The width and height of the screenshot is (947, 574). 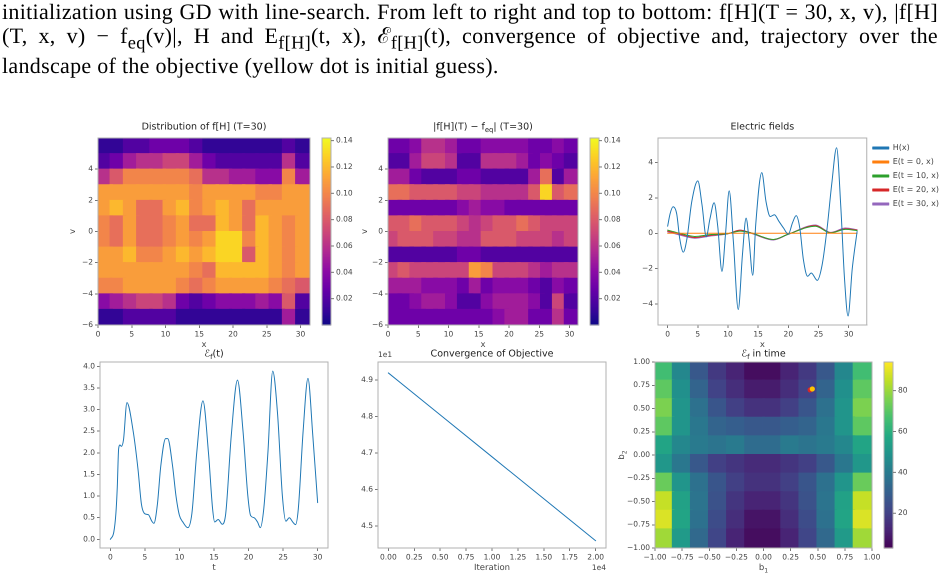 What do you see at coordinates (913, 161) in the screenshot?
I see `legend-label: E(t = 0, x)` at bounding box center [913, 161].